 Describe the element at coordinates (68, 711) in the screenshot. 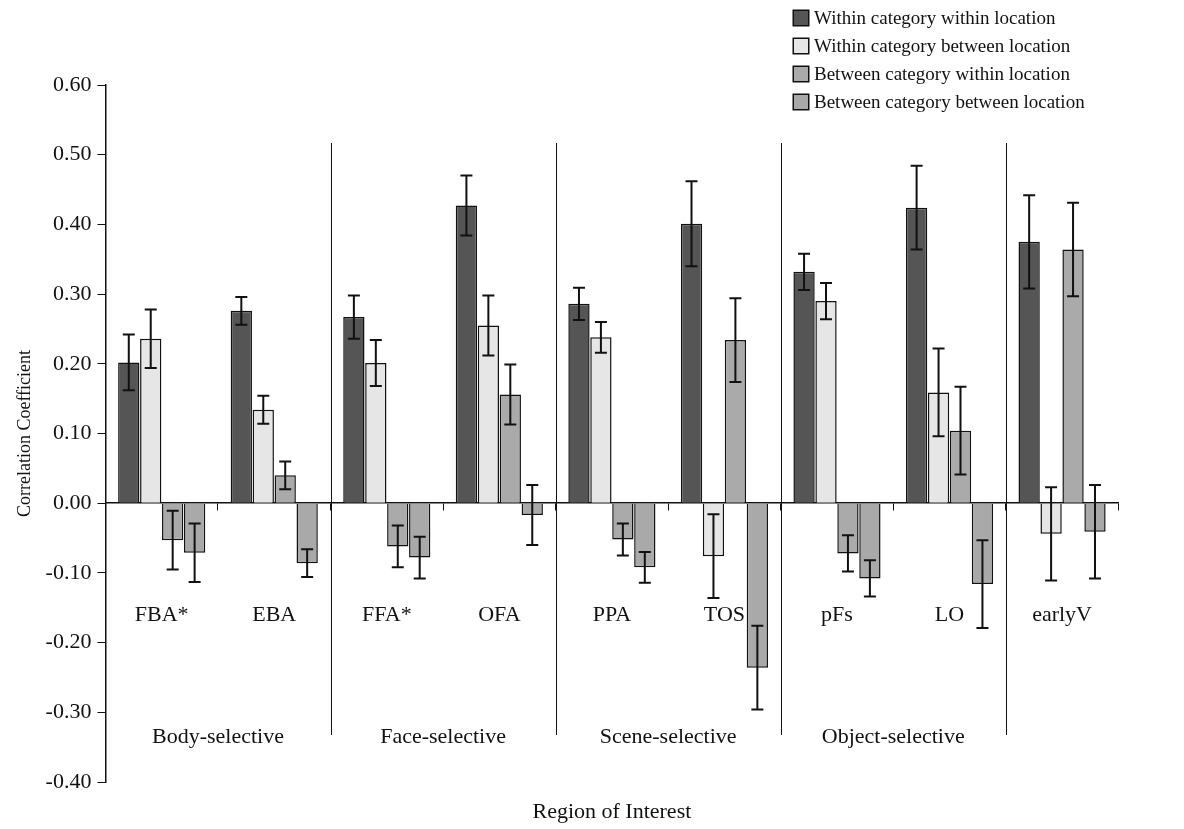

I see `y-tick-label: -0.30` at that location.